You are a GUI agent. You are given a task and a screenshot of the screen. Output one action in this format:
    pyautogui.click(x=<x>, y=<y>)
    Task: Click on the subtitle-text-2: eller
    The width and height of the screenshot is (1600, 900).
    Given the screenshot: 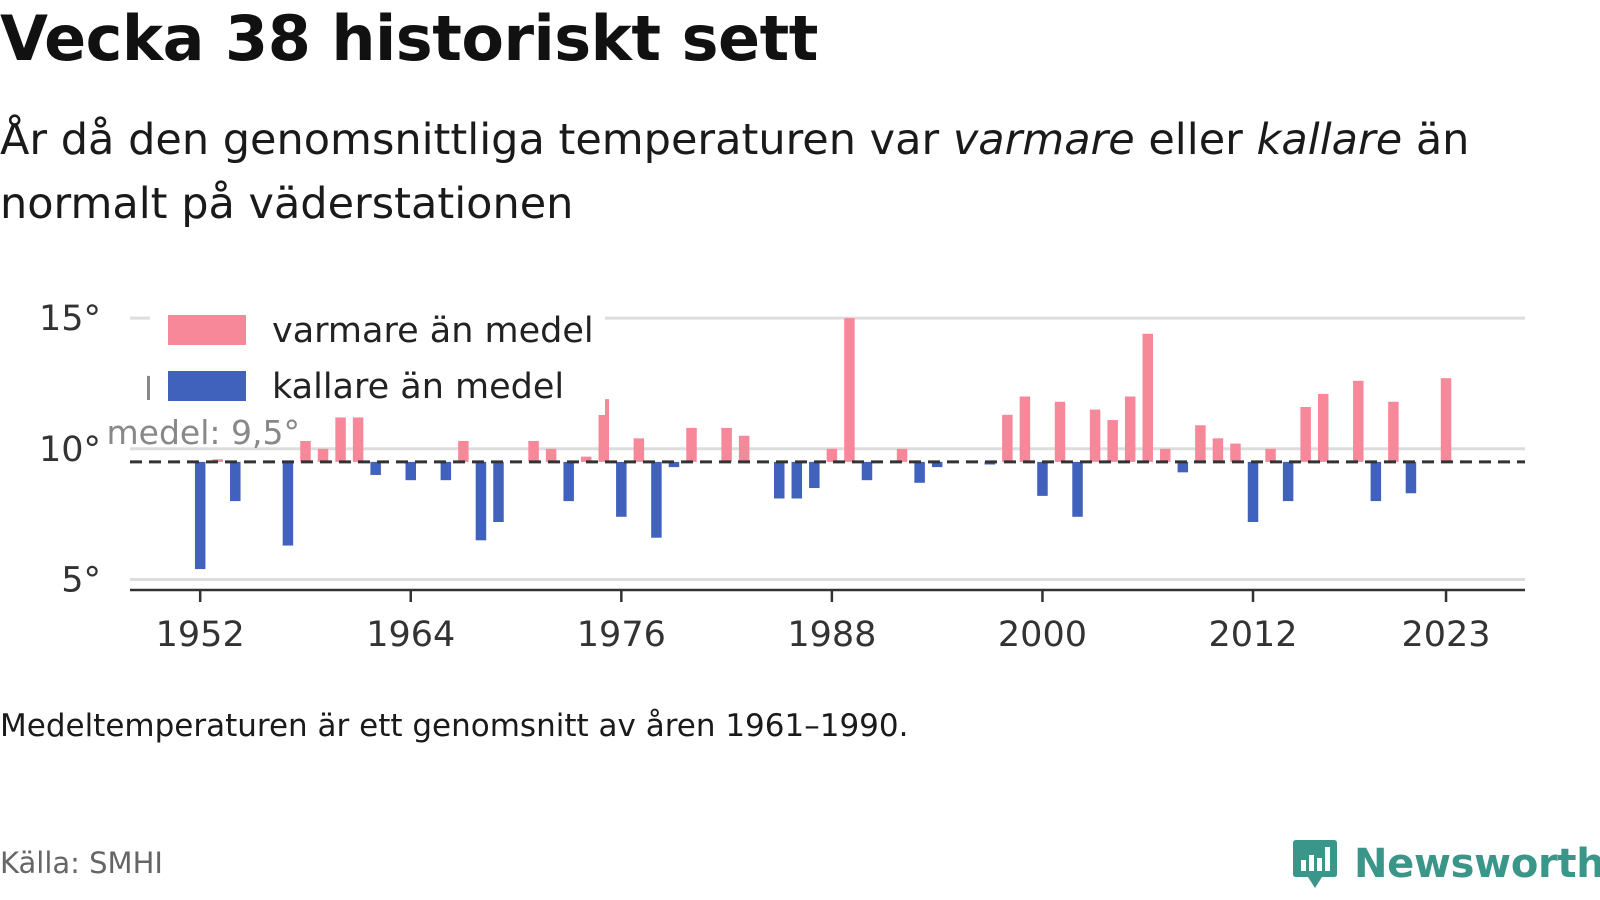 What is the action you would take?
    pyautogui.click(x=1195, y=140)
    